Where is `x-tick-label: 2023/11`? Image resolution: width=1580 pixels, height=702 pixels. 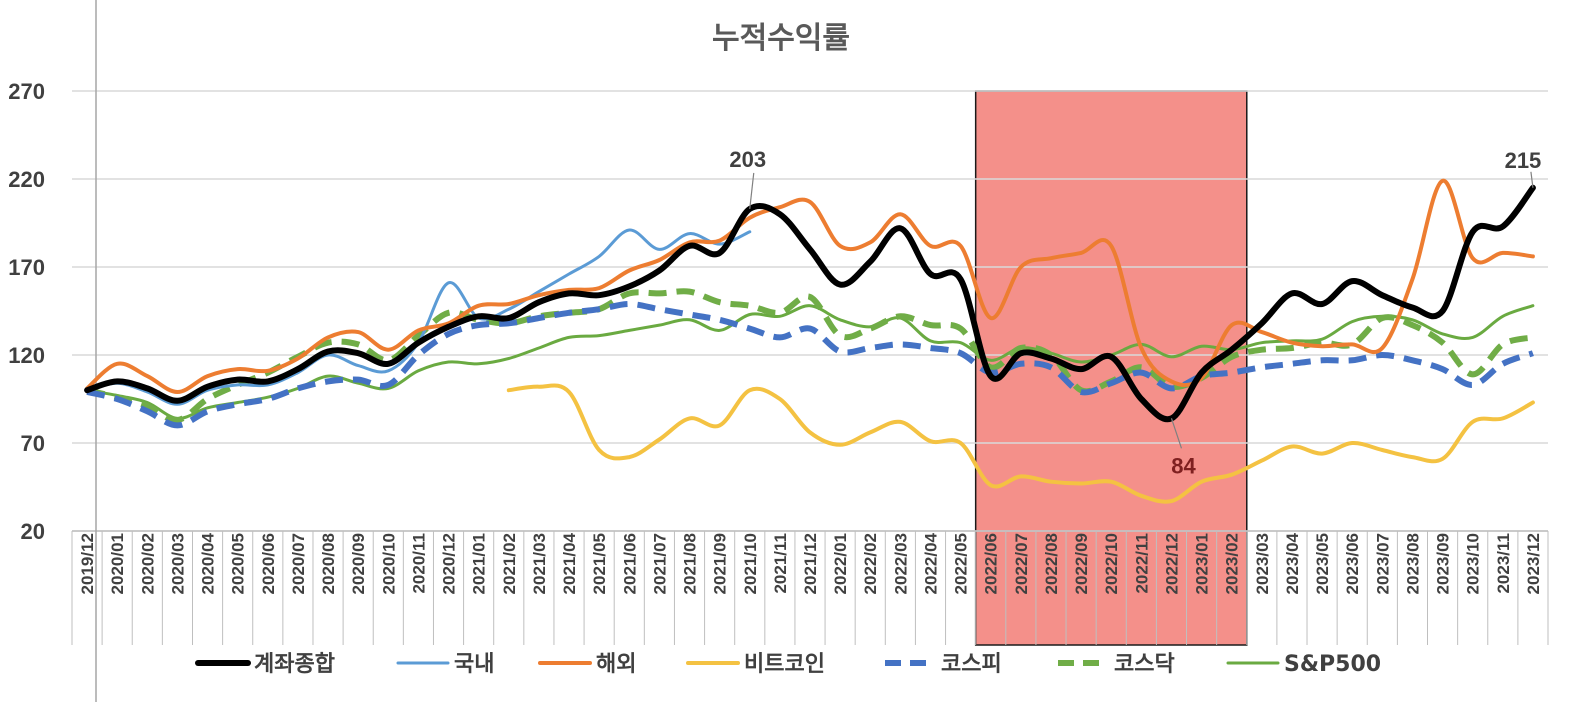
x-tick-label: 2023/11 is located at coordinates (1503, 563).